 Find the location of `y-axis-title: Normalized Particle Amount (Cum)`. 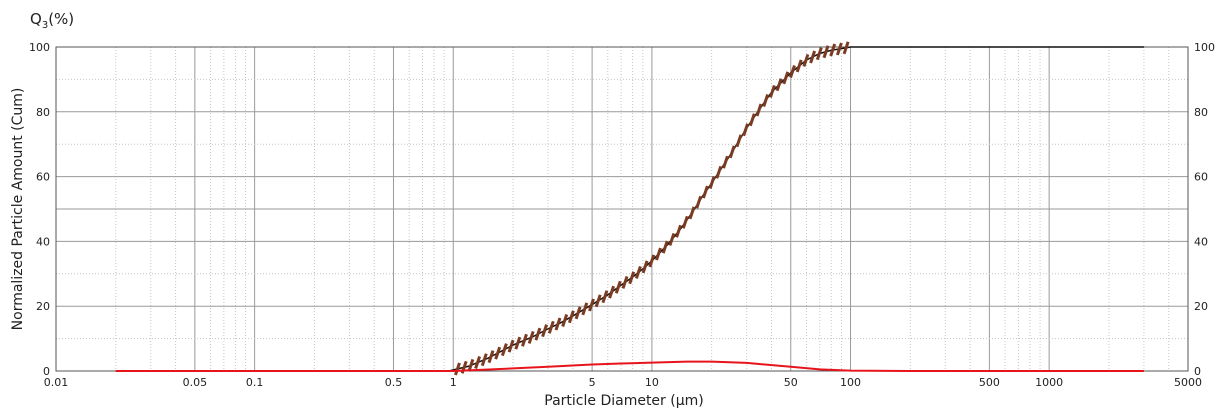

y-axis-title: Normalized Particle Amount (Cum) is located at coordinates (18, 209).